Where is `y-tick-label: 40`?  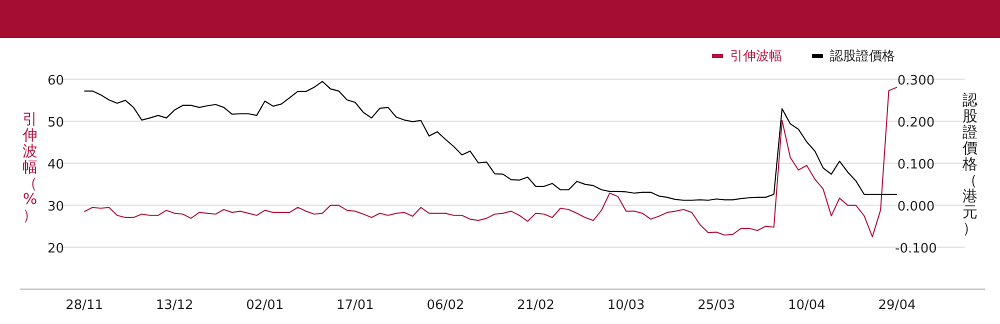
y-tick-label: 40 is located at coordinates (55, 164).